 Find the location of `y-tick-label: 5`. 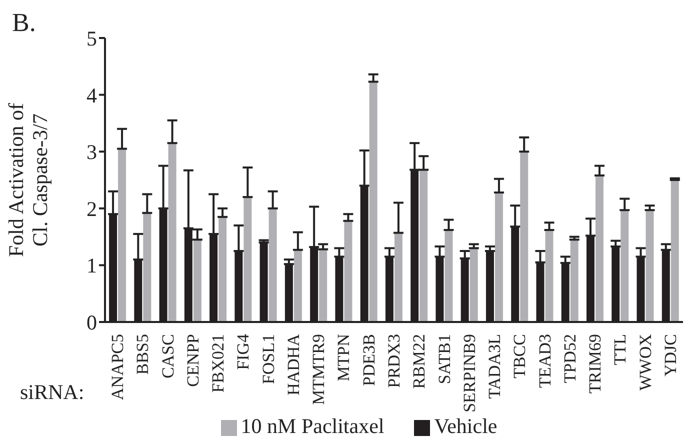

y-tick-label: 5 is located at coordinates (91, 38).